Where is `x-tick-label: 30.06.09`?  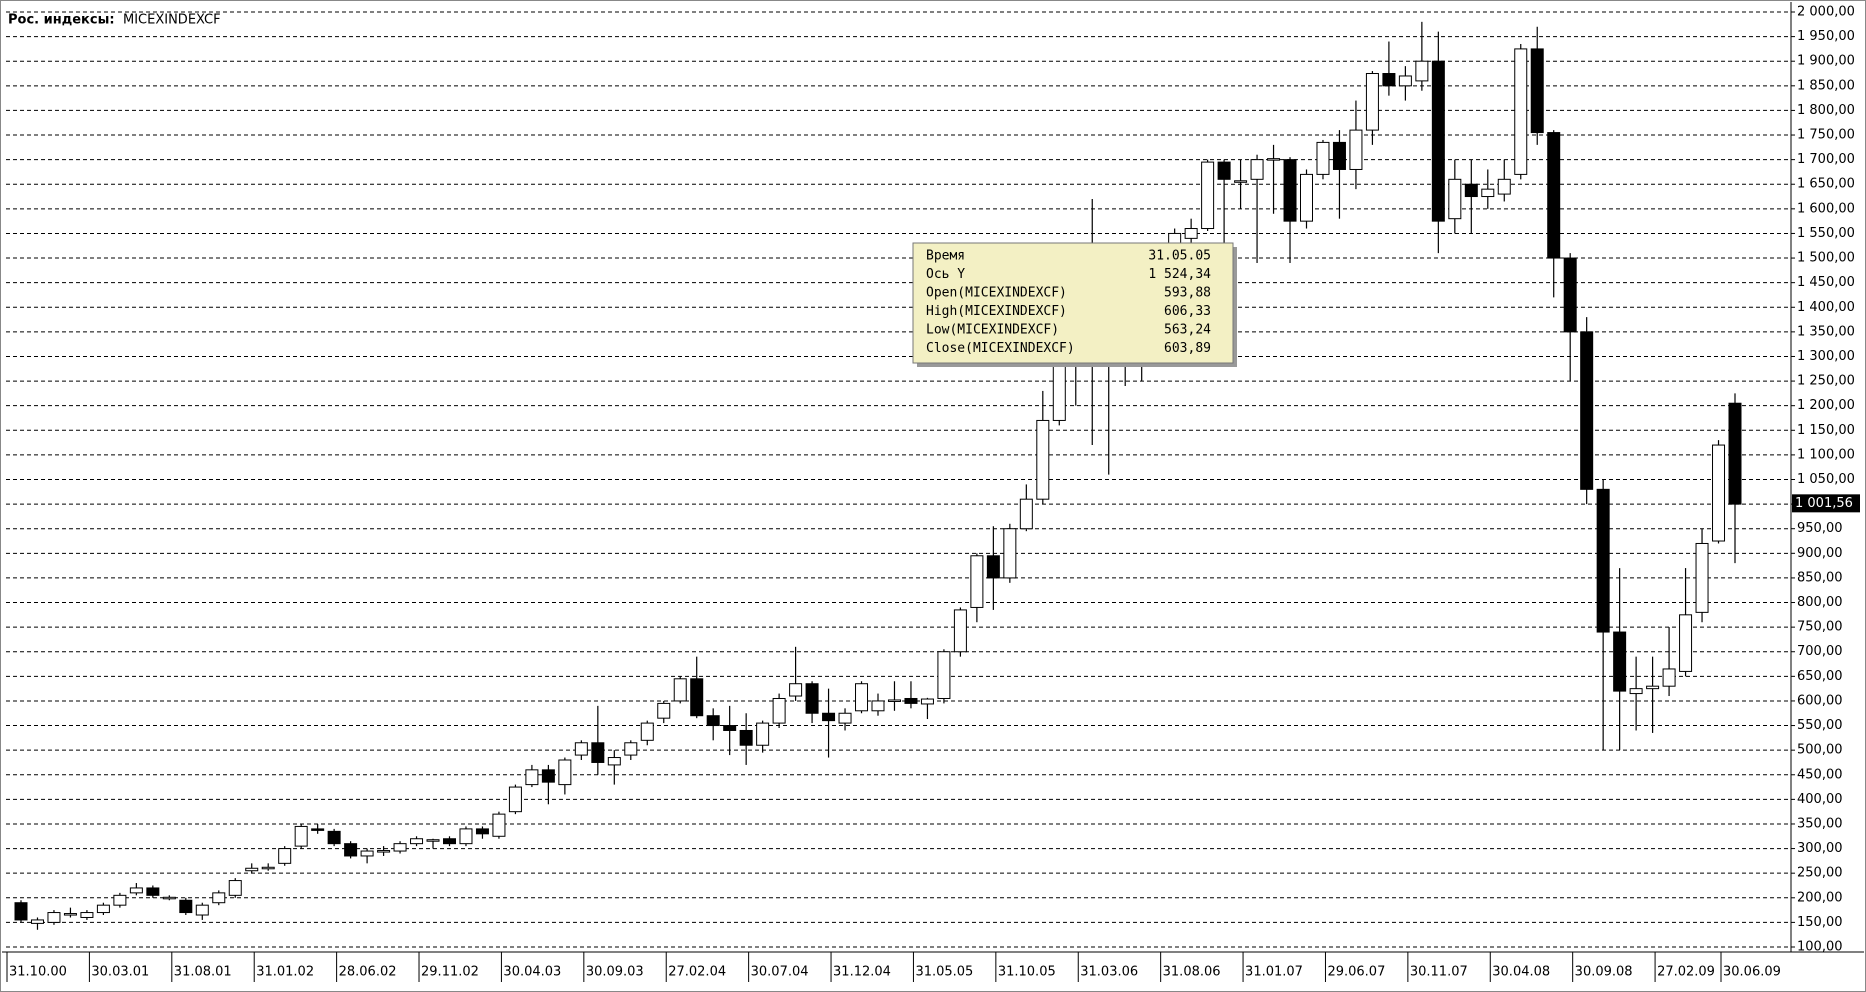 x-tick-label: 30.06.09 is located at coordinates (1752, 972).